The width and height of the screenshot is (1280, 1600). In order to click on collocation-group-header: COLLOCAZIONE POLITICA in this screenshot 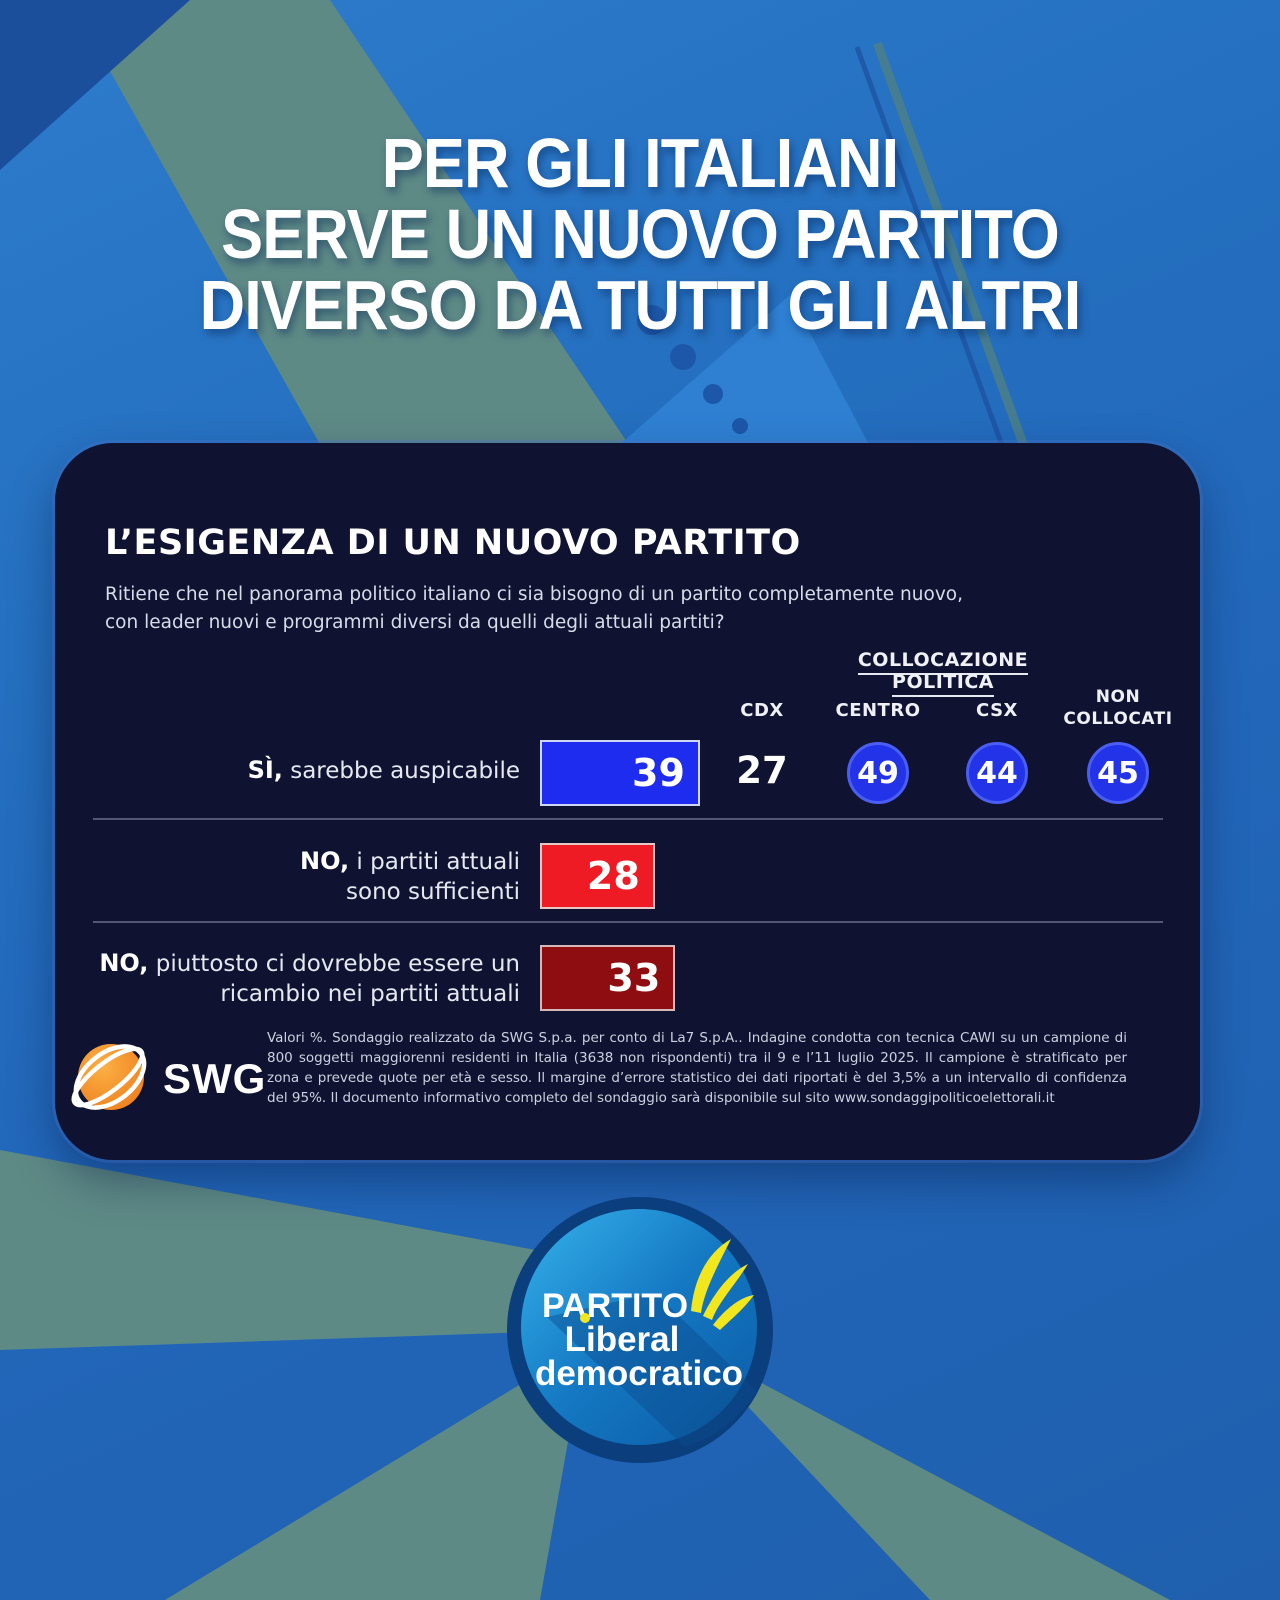, I will do `click(943, 673)`.